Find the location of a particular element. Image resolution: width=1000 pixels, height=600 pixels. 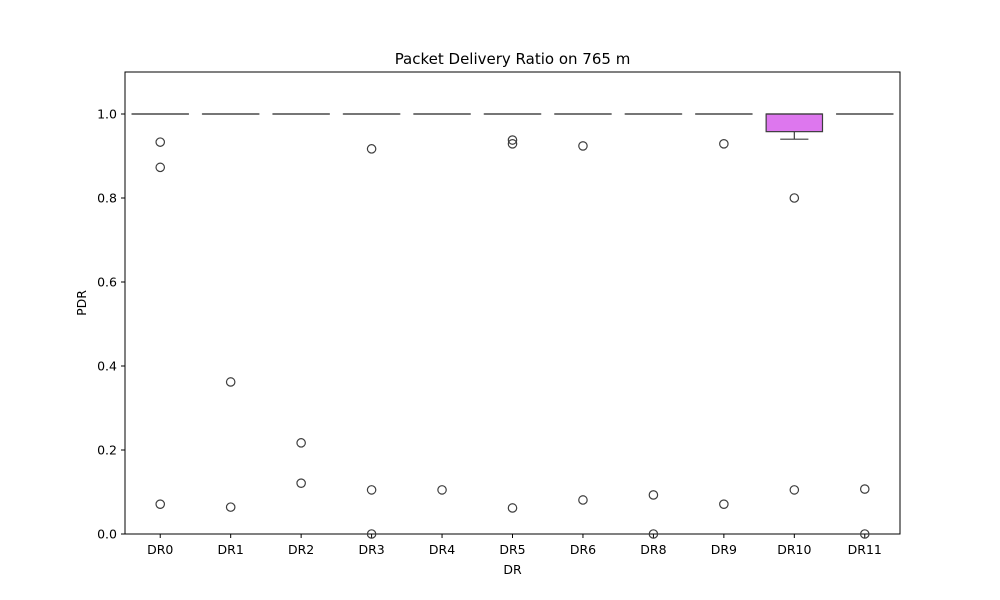

y-tick-label: 0.4 is located at coordinates (107, 366).